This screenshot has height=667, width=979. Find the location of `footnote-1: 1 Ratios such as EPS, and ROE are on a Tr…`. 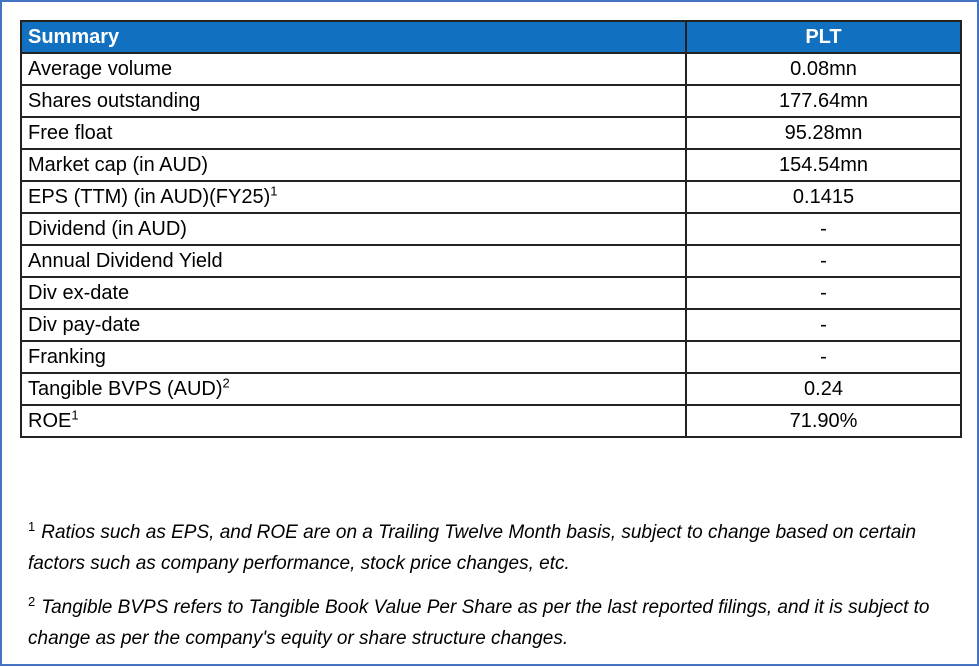

footnote-1: 1 Ratios such as EPS, and ROE are on a Tr… is located at coordinates (493, 548).